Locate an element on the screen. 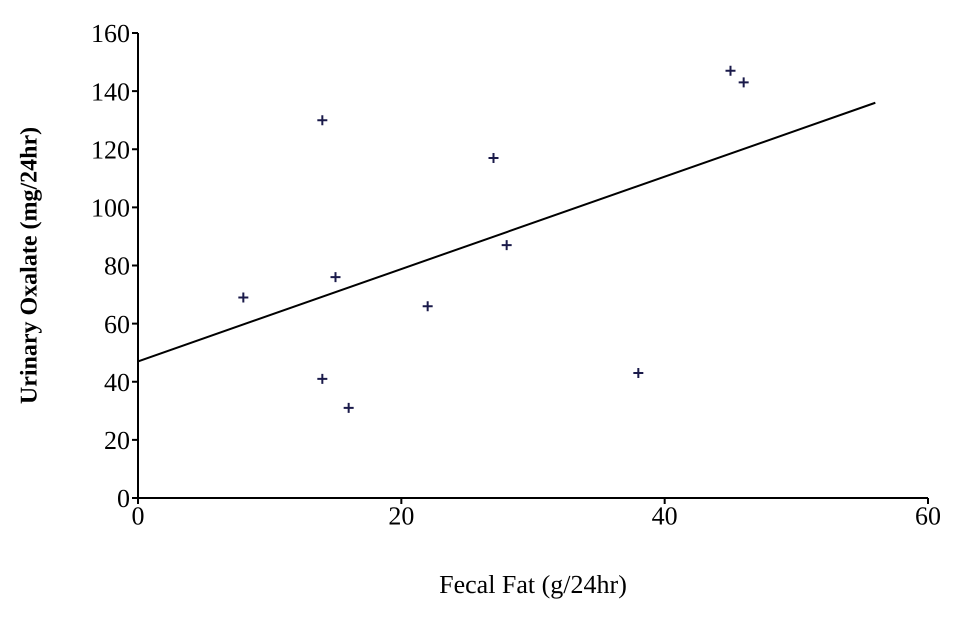 The image size is (975, 628). y-tick-label: 140 is located at coordinates (110, 91).